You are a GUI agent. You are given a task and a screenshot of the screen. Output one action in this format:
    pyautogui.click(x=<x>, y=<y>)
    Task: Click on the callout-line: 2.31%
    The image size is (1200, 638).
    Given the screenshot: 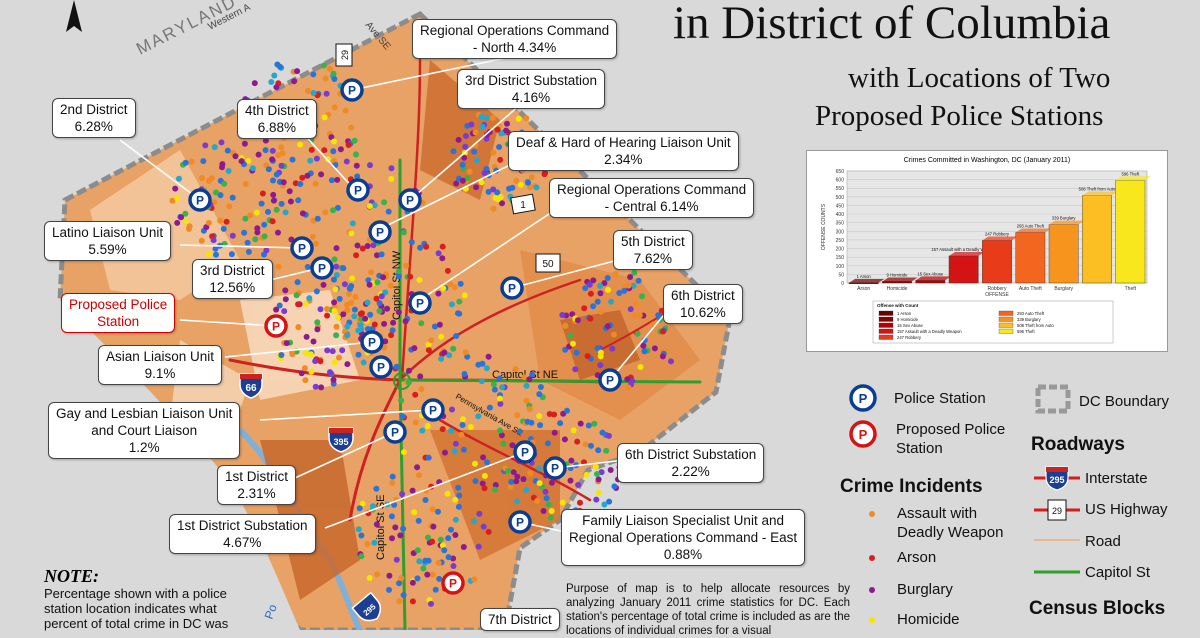 What is the action you would take?
    pyautogui.click(x=256, y=493)
    